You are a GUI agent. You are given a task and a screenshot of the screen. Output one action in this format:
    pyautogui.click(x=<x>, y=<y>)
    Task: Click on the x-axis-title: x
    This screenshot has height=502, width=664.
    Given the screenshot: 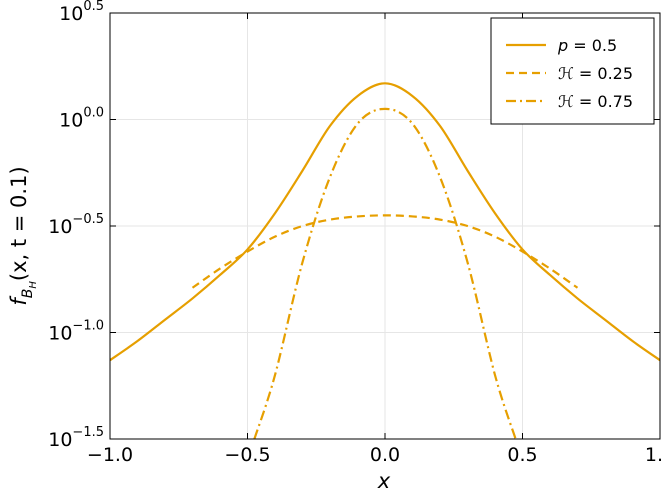 What is the action you would take?
    pyautogui.click(x=384, y=481)
    